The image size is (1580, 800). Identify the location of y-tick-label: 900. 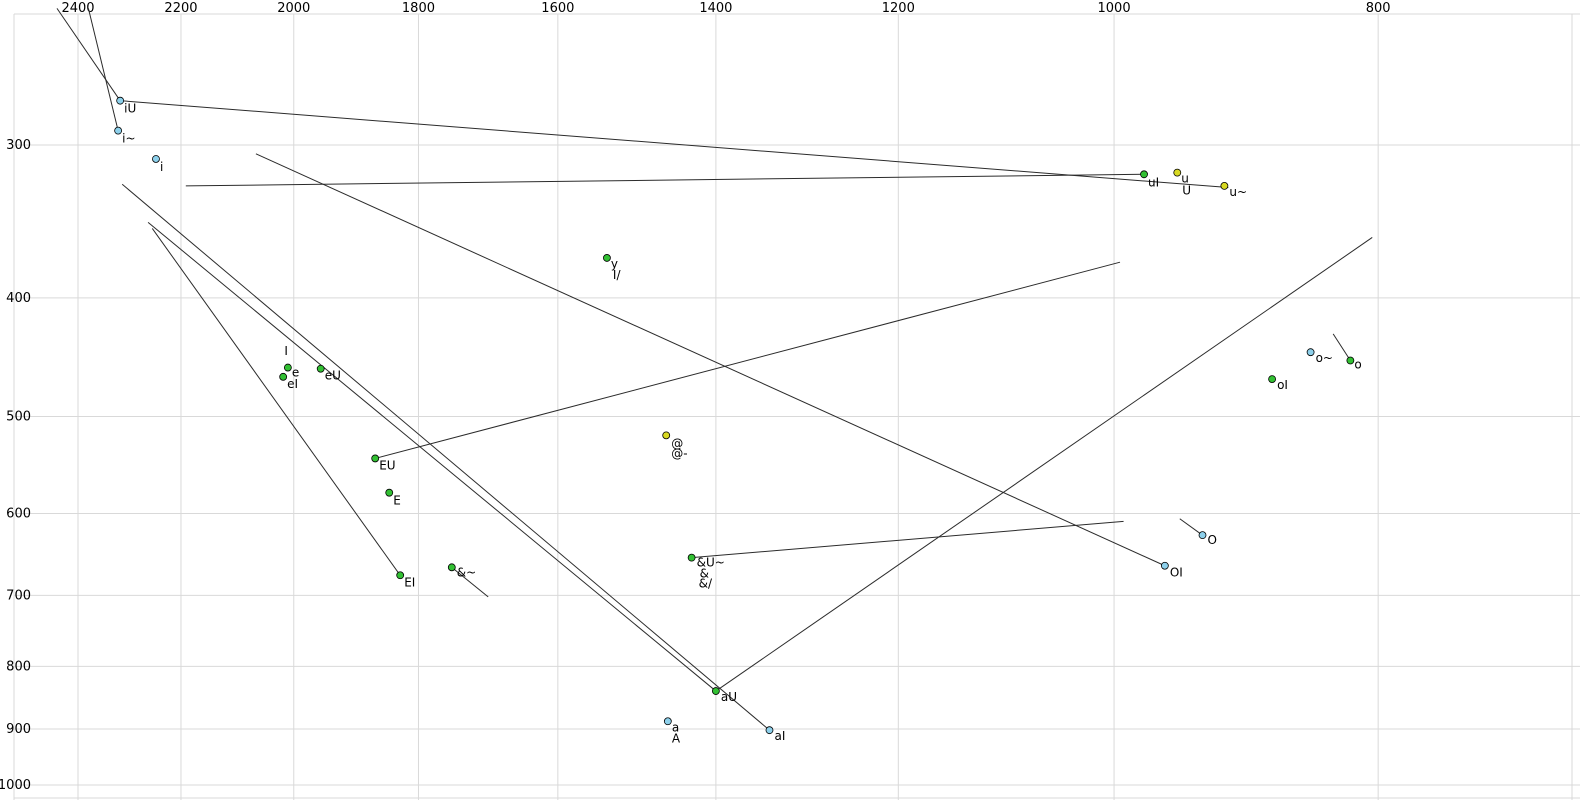
(18, 729).